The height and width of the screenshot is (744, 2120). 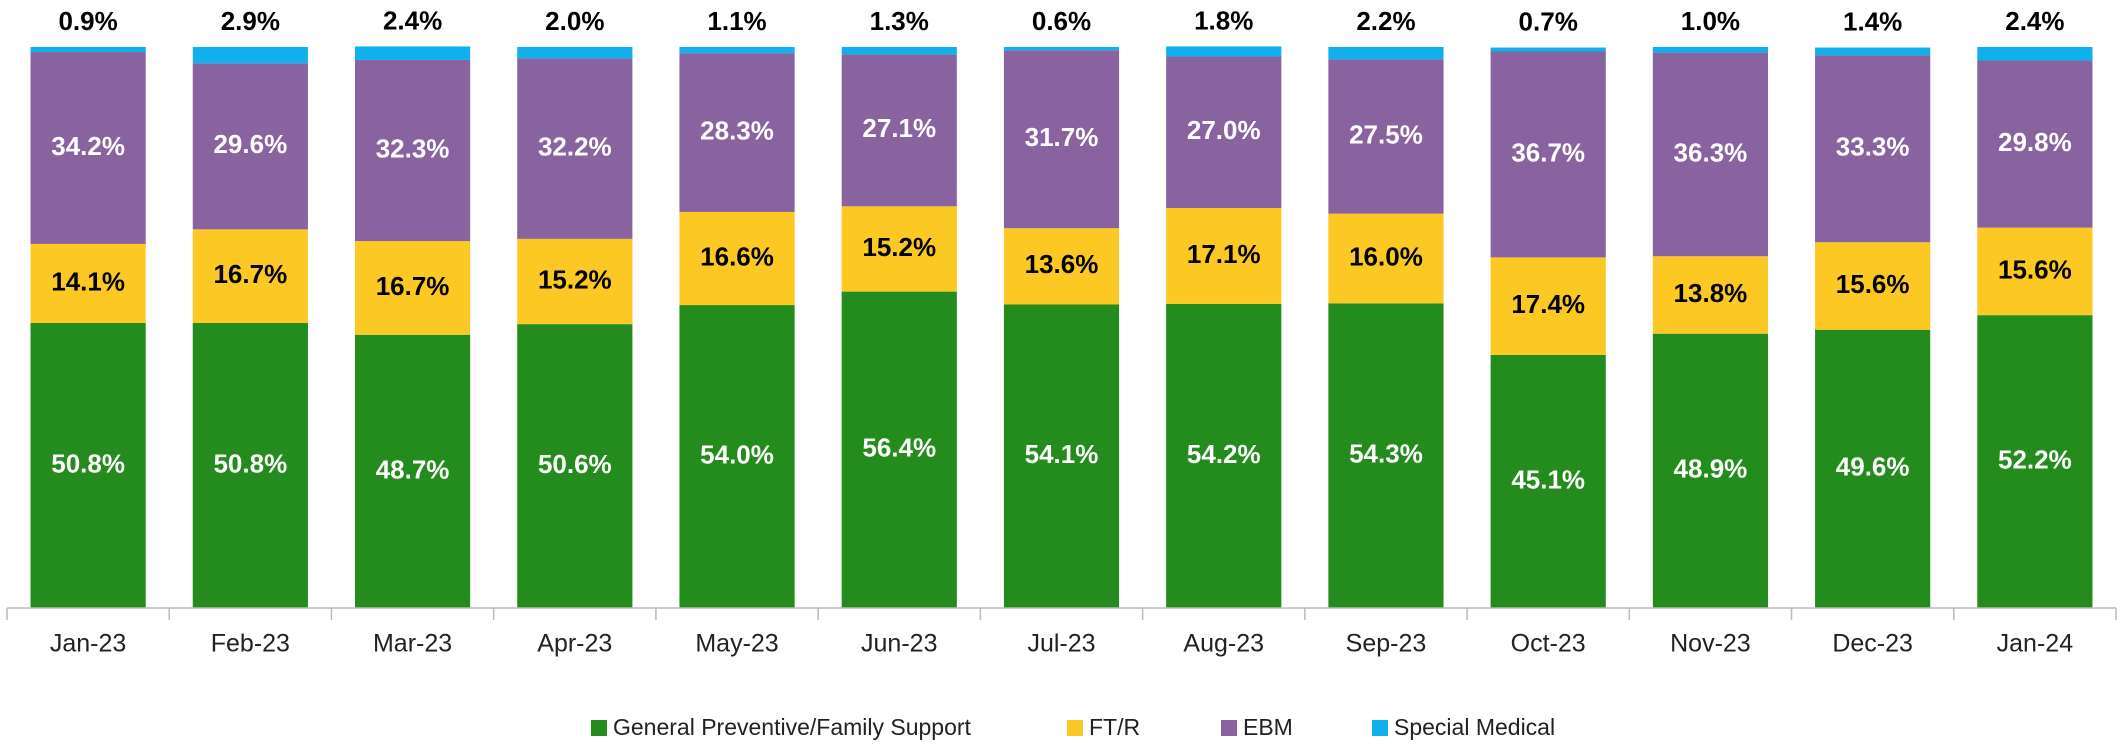 I want to click on x-tick-label: Dec-23, so click(x=1872, y=644).